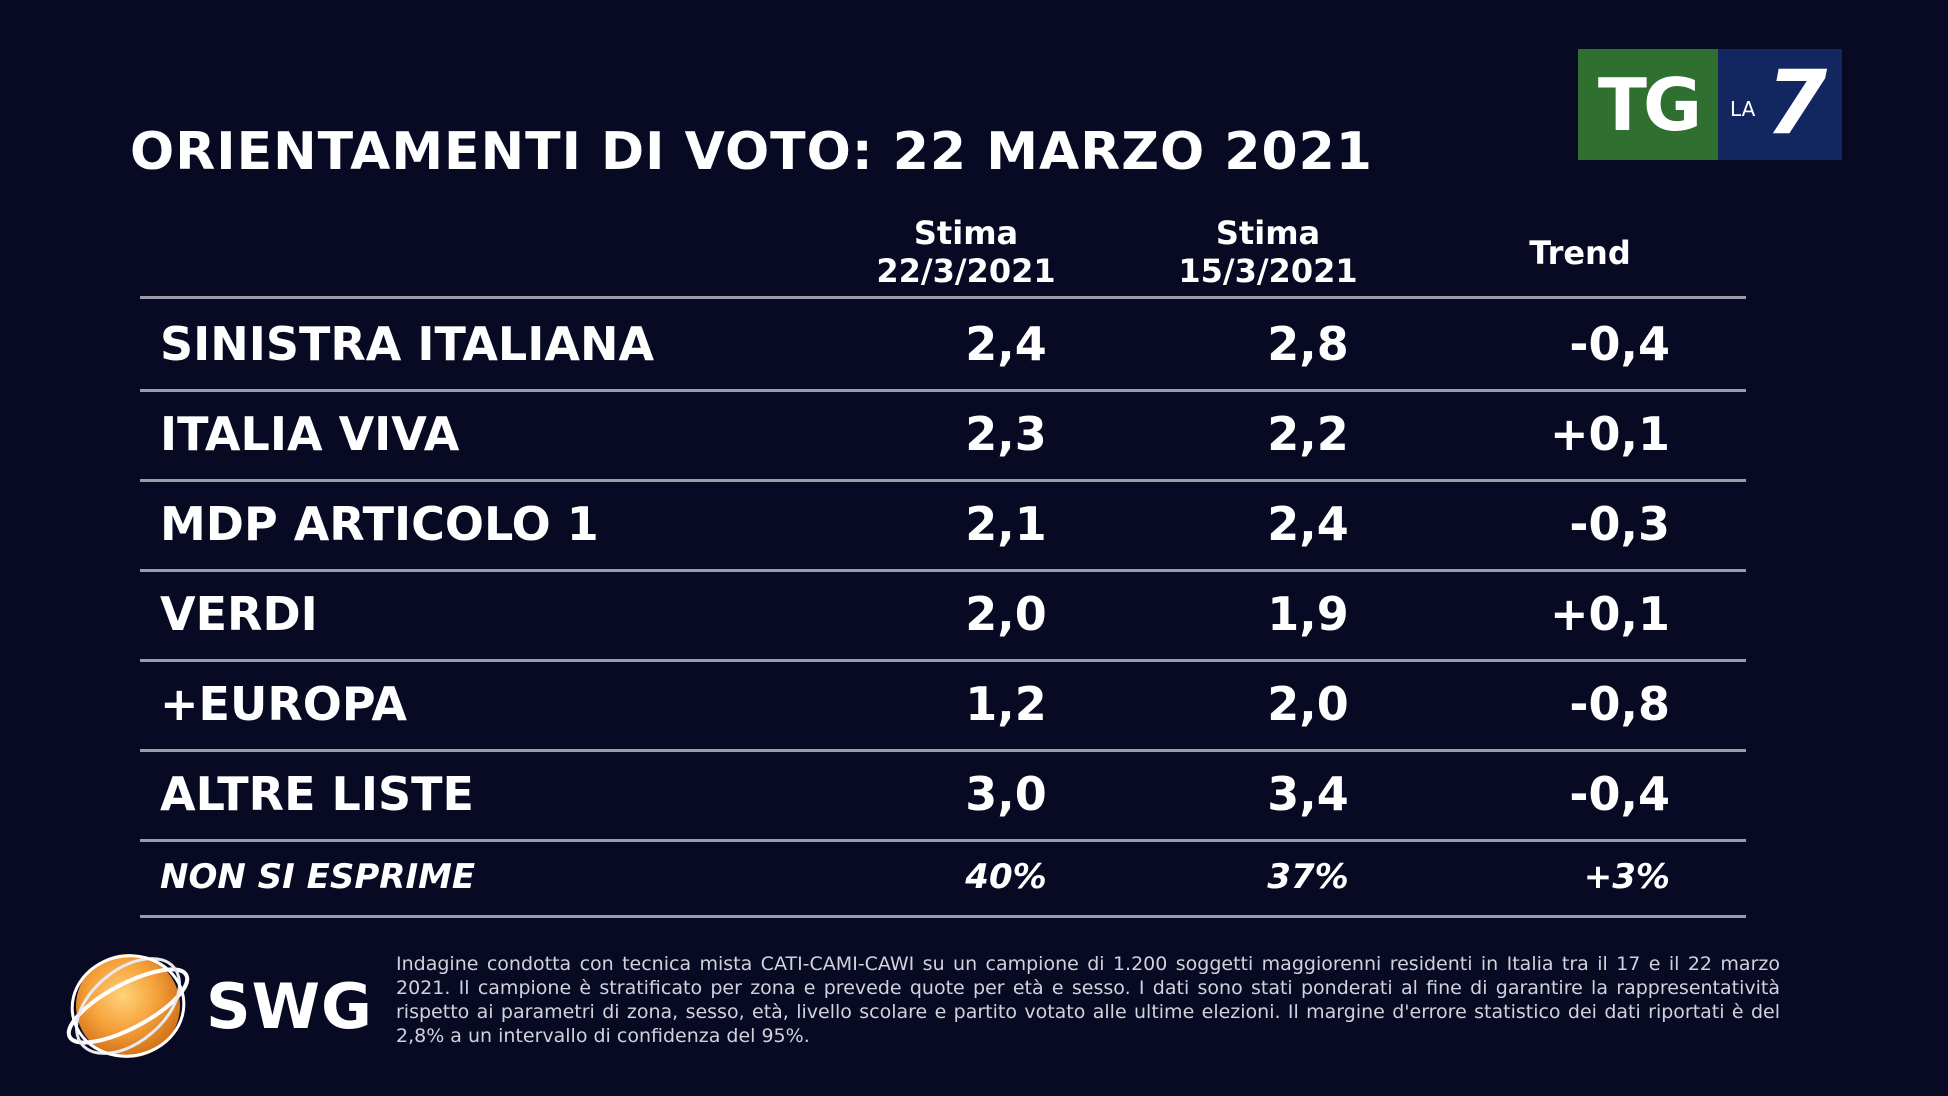 This screenshot has height=1096, width=1948. I want to click on value-stima-22-3: 3,0, so click(1006, 794).